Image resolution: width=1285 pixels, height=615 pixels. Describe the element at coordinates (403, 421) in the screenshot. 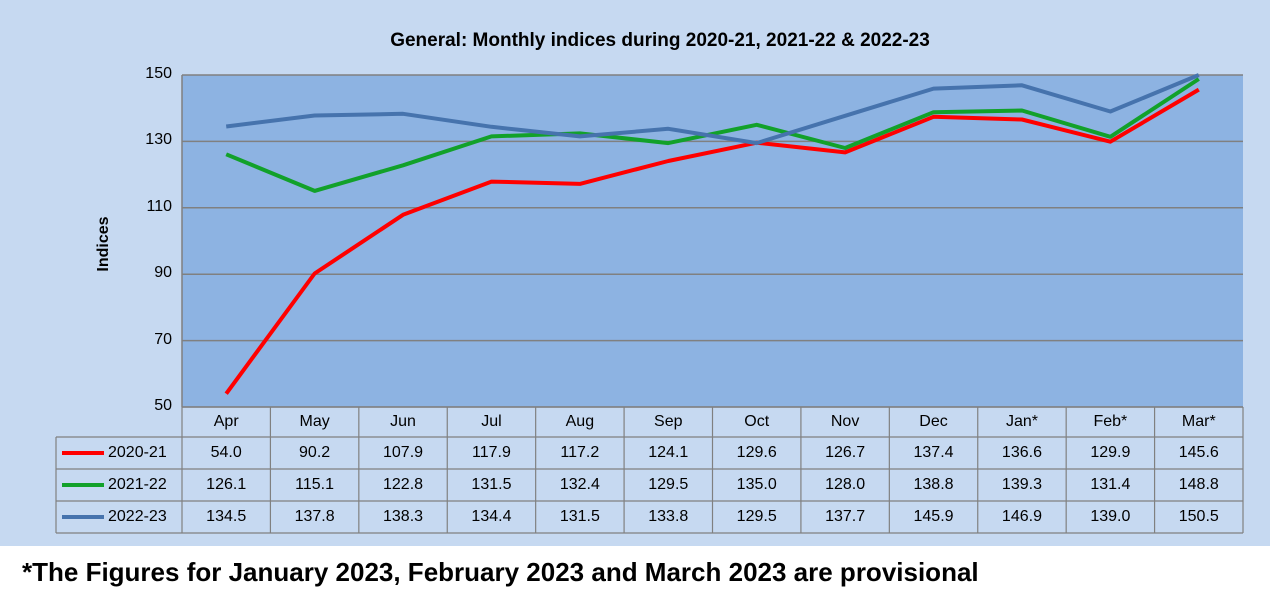

I see `x-tick-label: Jun` at that location.